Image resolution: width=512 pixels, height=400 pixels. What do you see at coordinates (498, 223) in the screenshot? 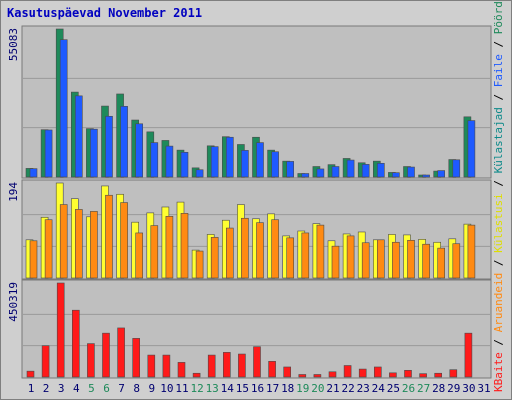
I see `legend-label: Külastusi` at bounding box center [498, 223].